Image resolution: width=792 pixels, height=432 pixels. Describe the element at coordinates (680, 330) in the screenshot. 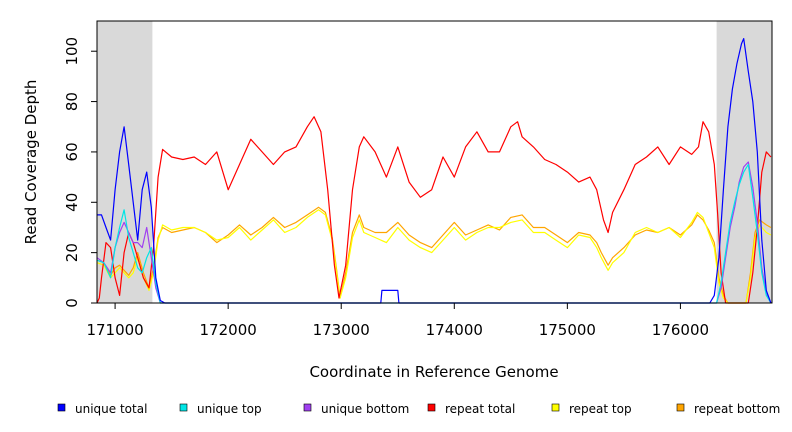

I see `x-tick-label: 176000` at that location.